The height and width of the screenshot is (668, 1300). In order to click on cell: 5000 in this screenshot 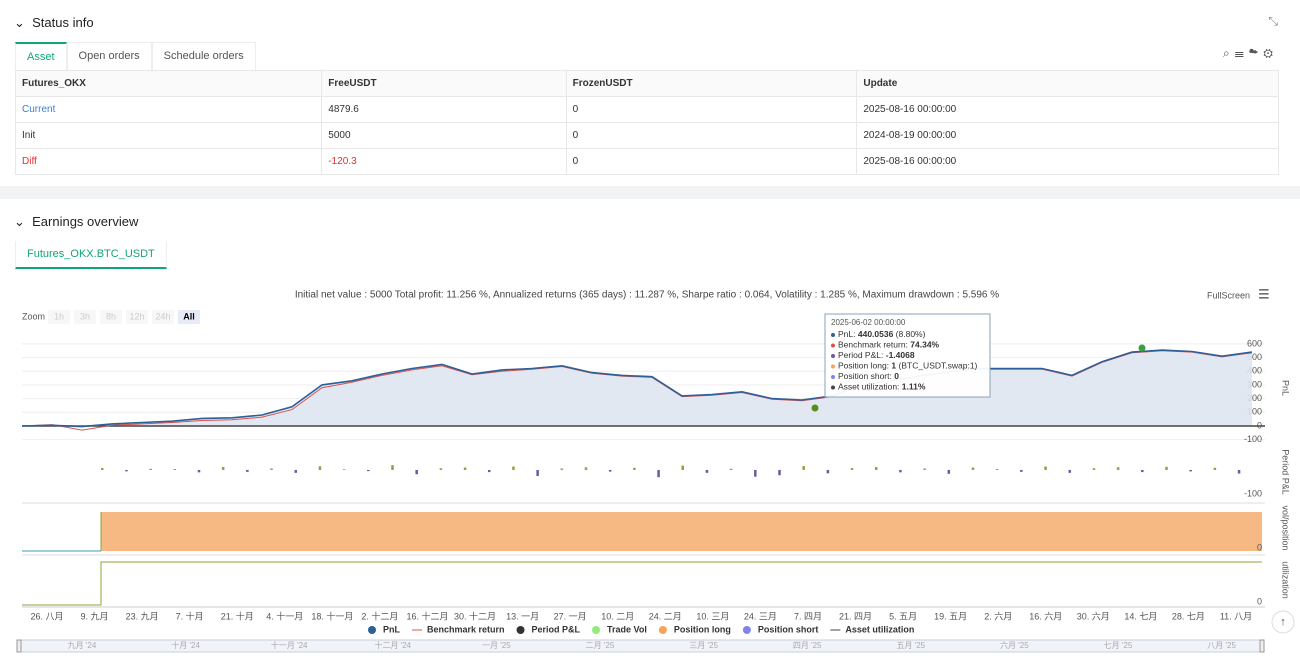, I will do `click(444, 135)`.